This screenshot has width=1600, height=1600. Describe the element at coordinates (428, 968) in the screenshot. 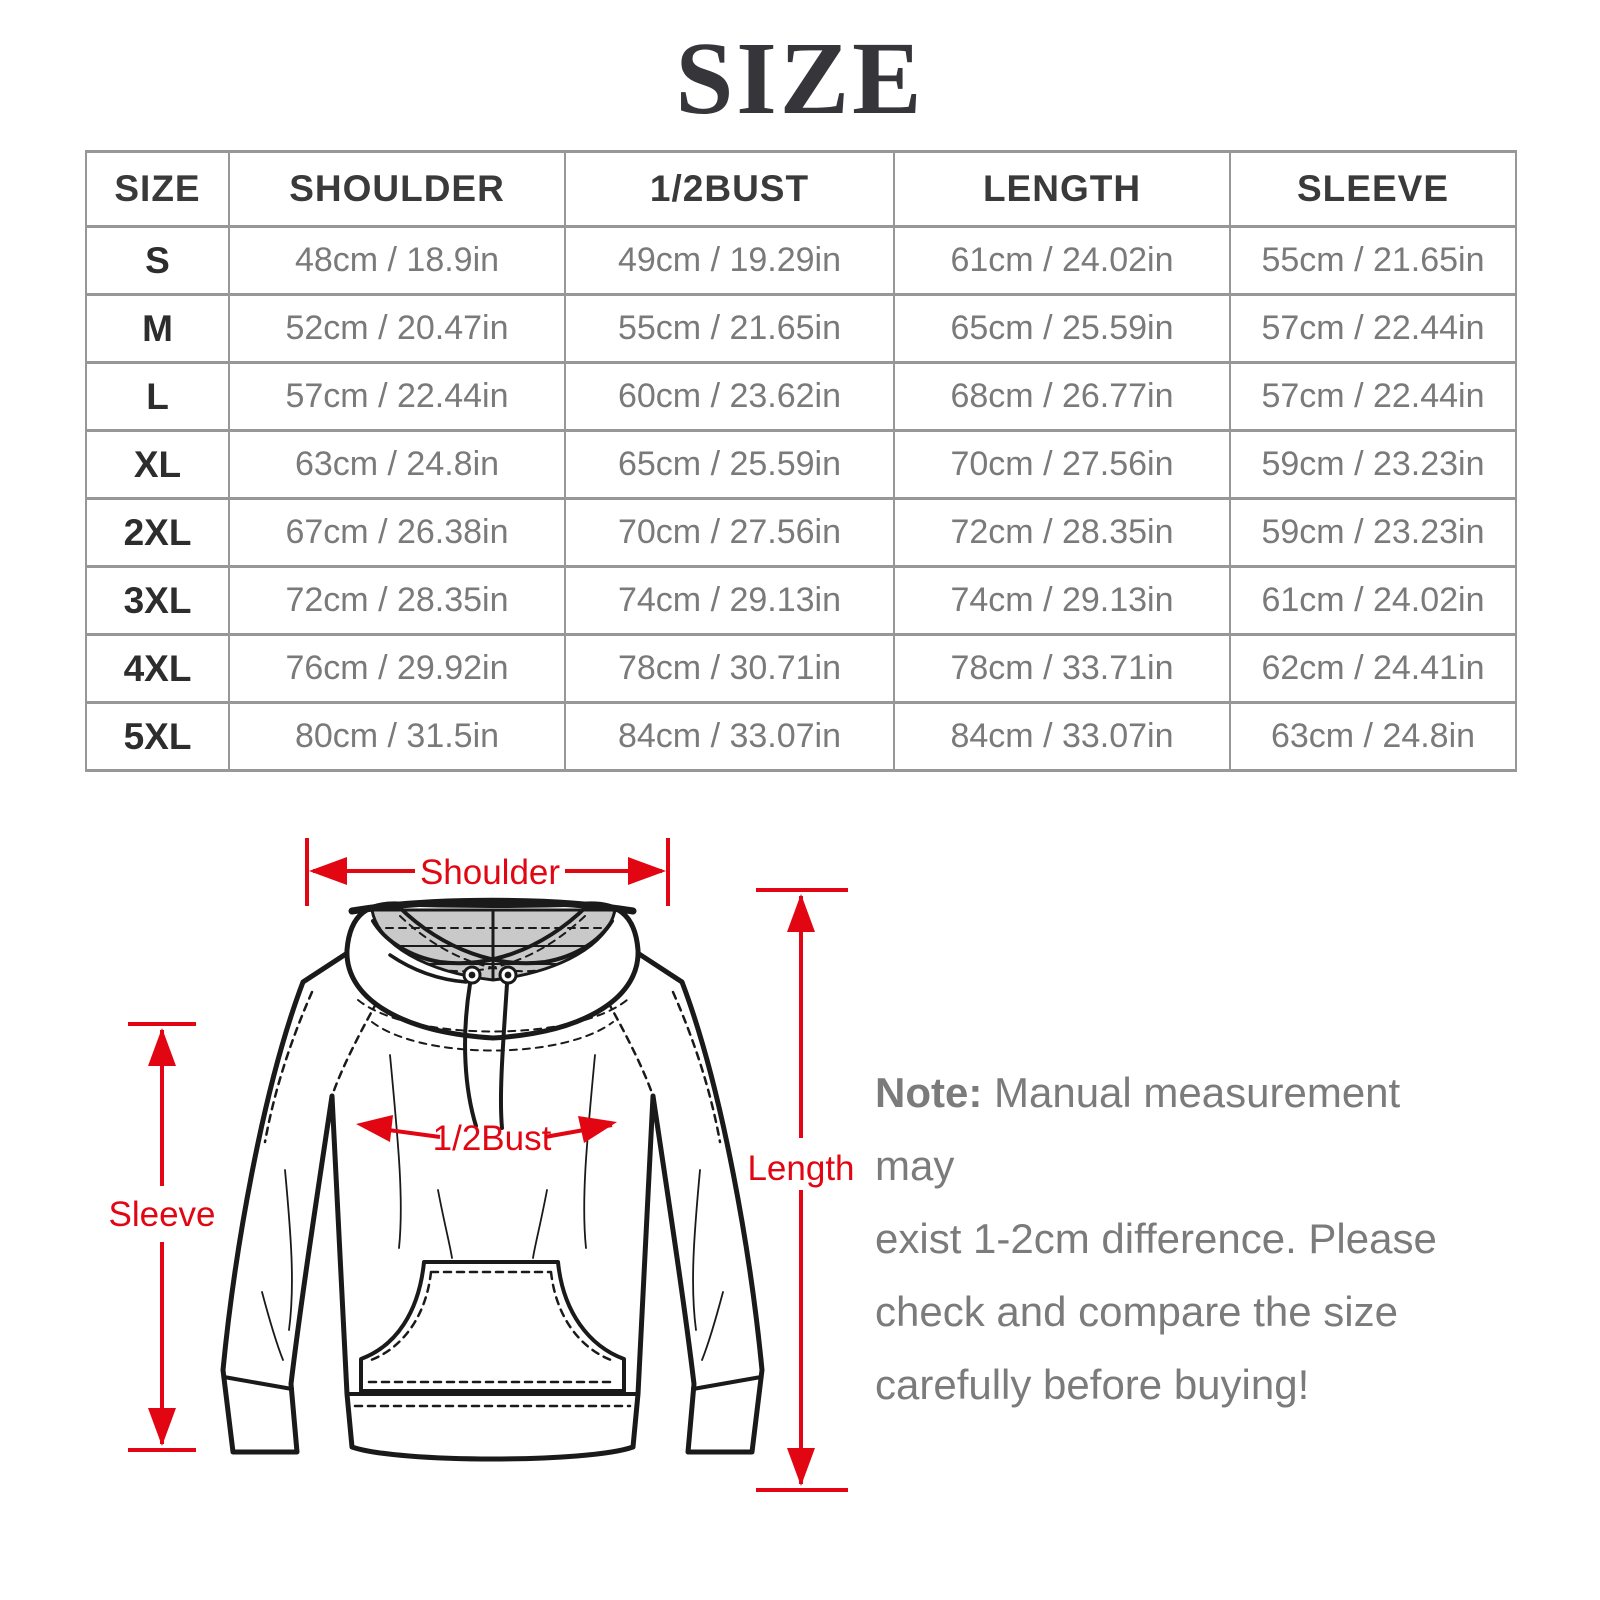

I see `collar-shading` at that location.